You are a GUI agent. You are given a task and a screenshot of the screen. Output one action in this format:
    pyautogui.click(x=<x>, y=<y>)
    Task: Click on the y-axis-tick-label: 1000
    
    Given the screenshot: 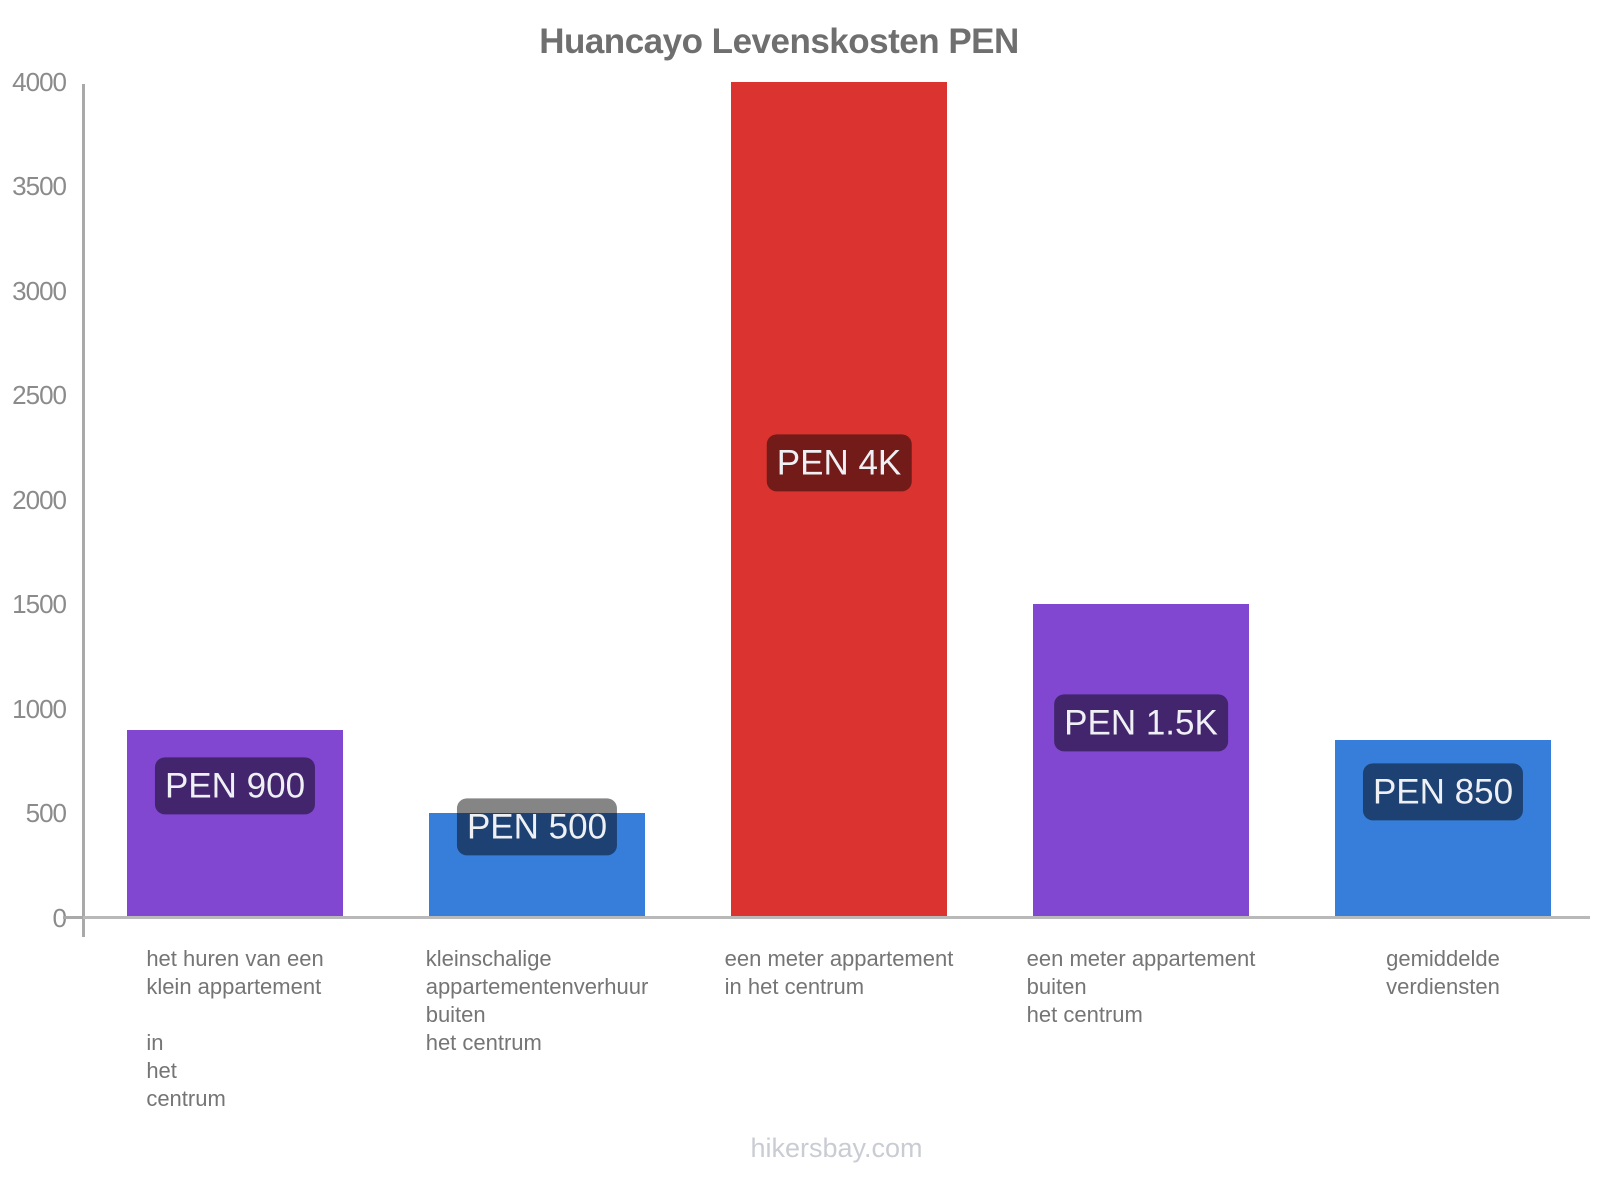 What is the action you would take?
    pyautogui.click(x=39, y=708)
    